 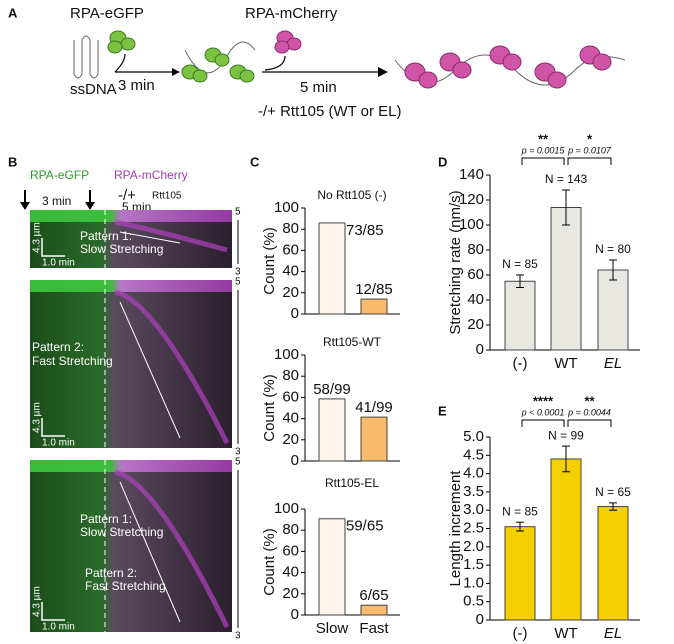 What do you see at coordinates (473, 582) in the screenshot?
I see `y-tick-label: 1.0` at bounding box center [473, 582].